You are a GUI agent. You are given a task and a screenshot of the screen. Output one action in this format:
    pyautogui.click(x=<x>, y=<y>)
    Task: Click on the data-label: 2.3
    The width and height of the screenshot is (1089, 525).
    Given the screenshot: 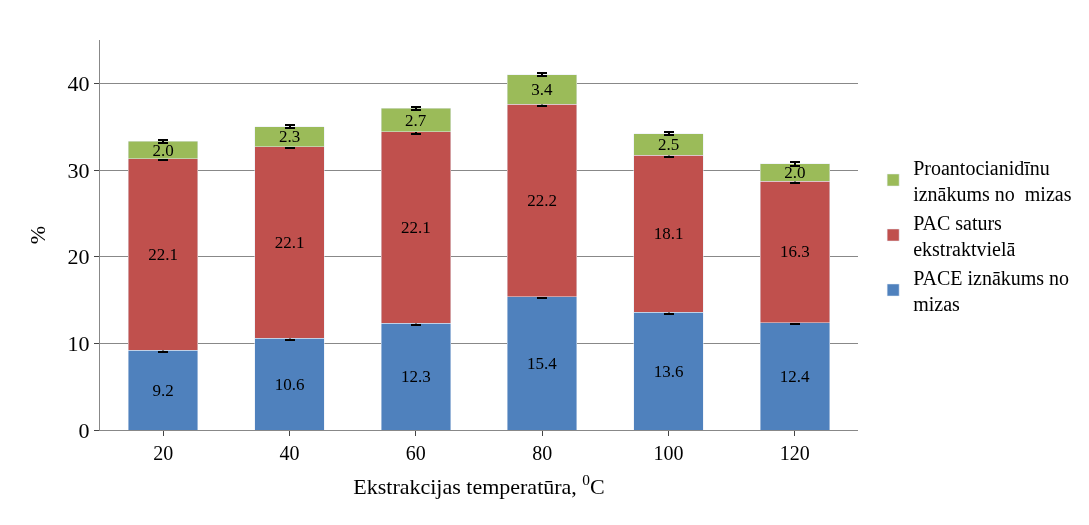 What is the action you would take?
    pyautogui.click(x=289, y=137)
    